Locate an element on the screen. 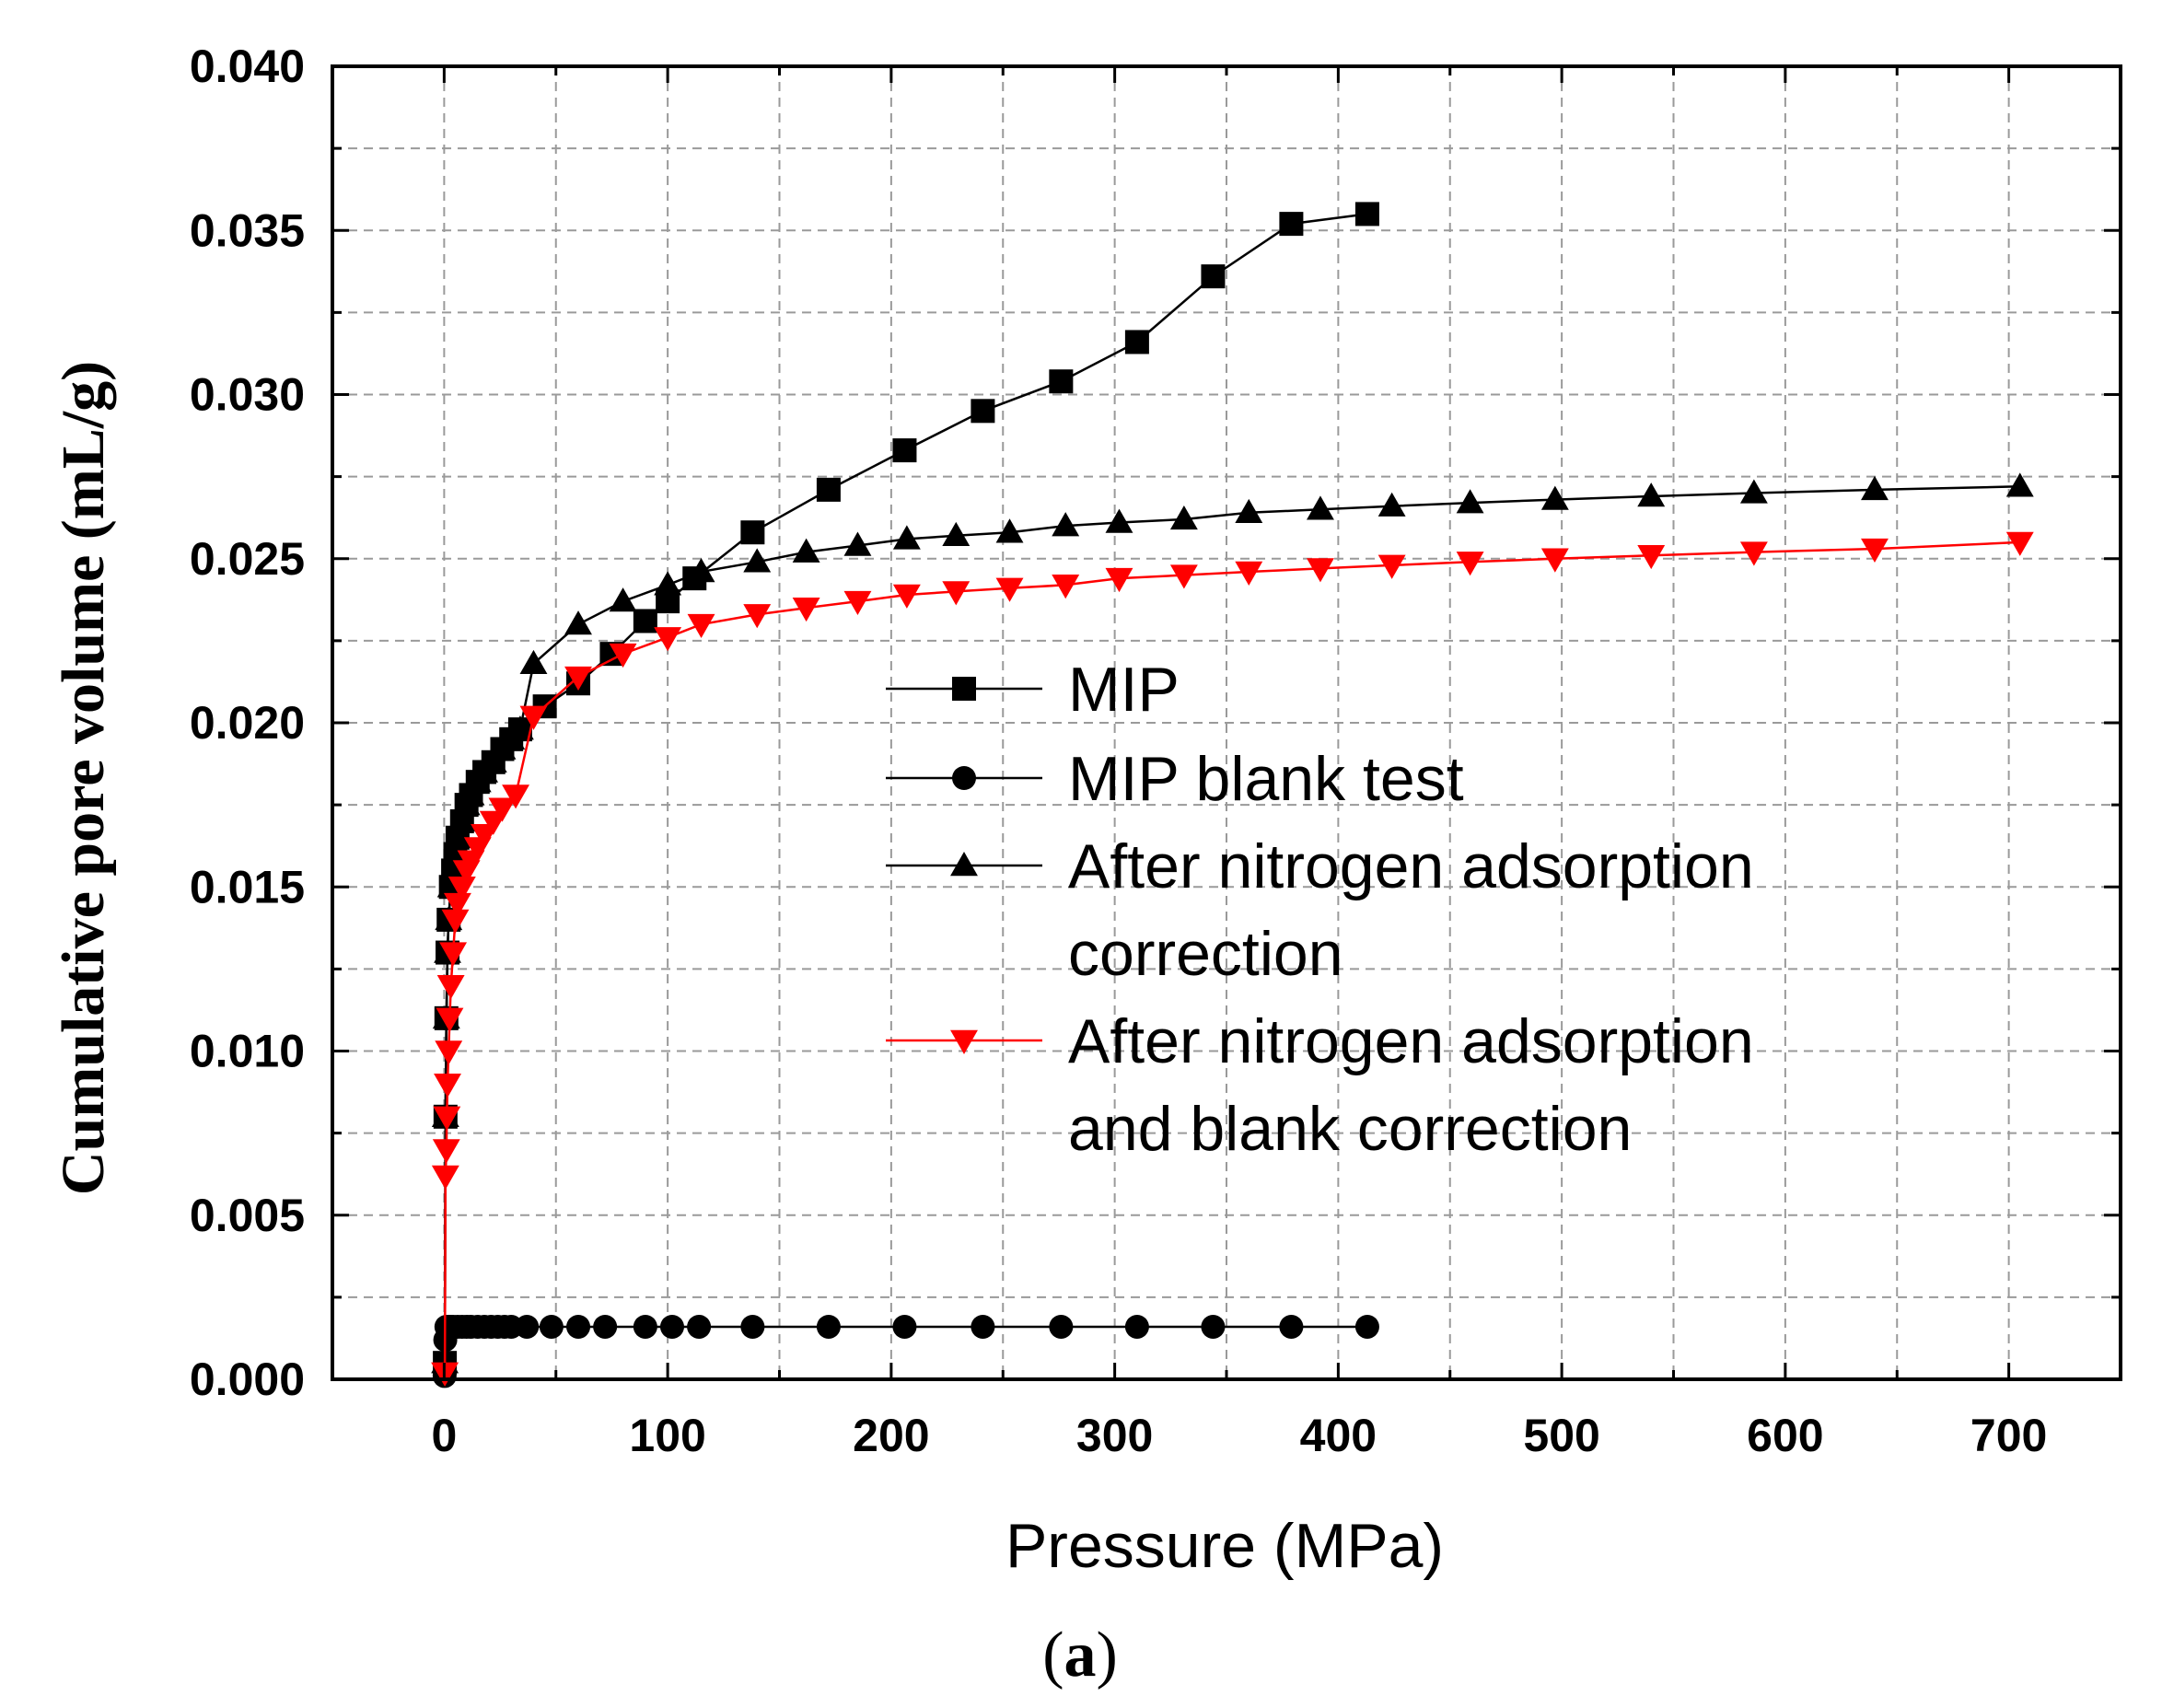 This screenshot has width=2162, height=1708. x-axis-title: Pressure (MPa) is located at coordinates (1224, 1546).